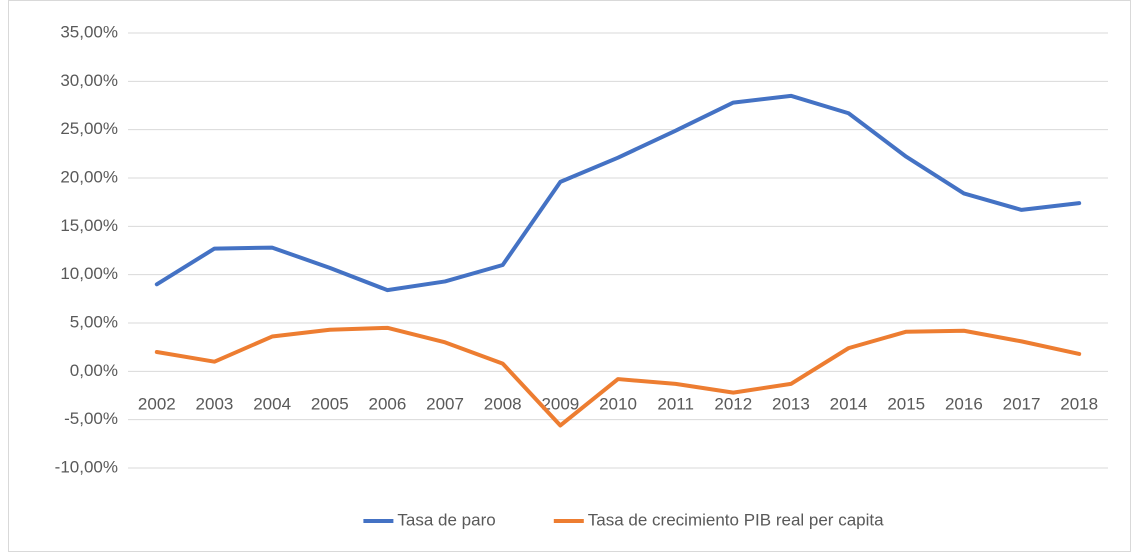 The width and height of the screenshot is (1132, 553). What do you see at coordinates (906, 403) in the screenshot?
I see `x-tick-label: 2015` at bounding box center [906, 403].